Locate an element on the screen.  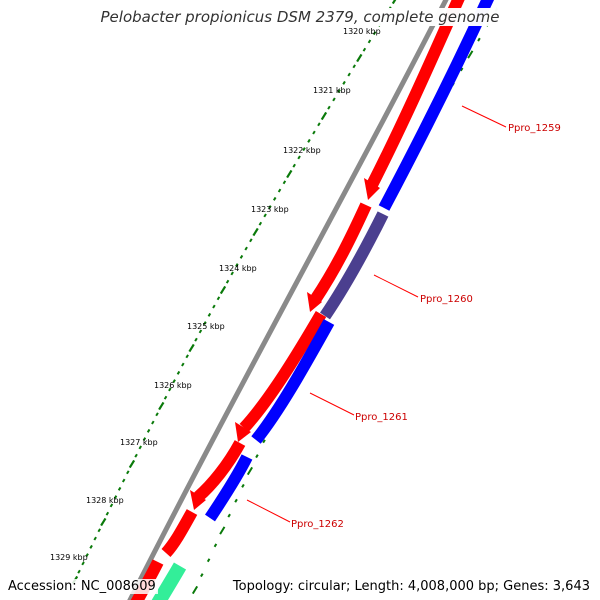
gene-label: Ppro_1260 is located at coordinates (446, 299).